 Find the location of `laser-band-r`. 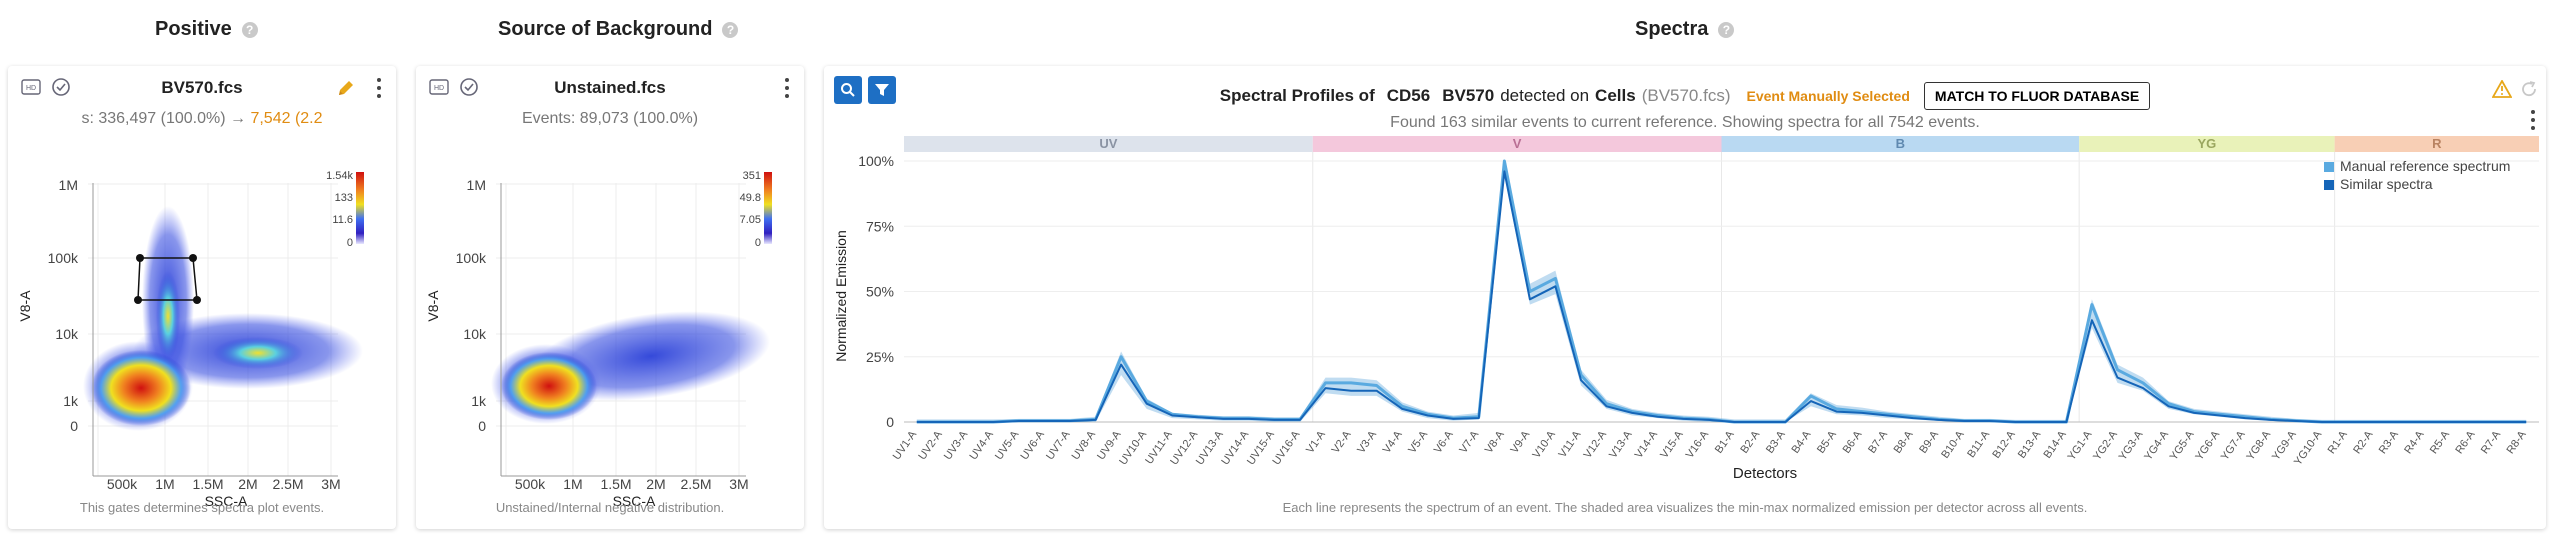

laser-band-r is located at coordinates (2436, 144).